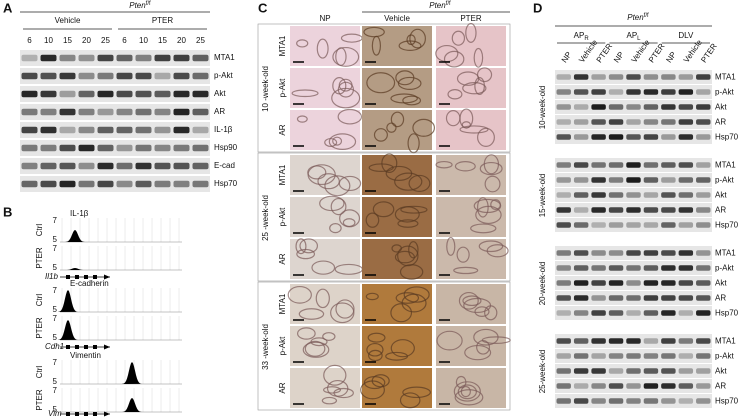 The width and height of the screenshot is (743, 418). Describe the element at coordinates (721, 283) in the screenshot. I see `blot-label: Akt` at that location.